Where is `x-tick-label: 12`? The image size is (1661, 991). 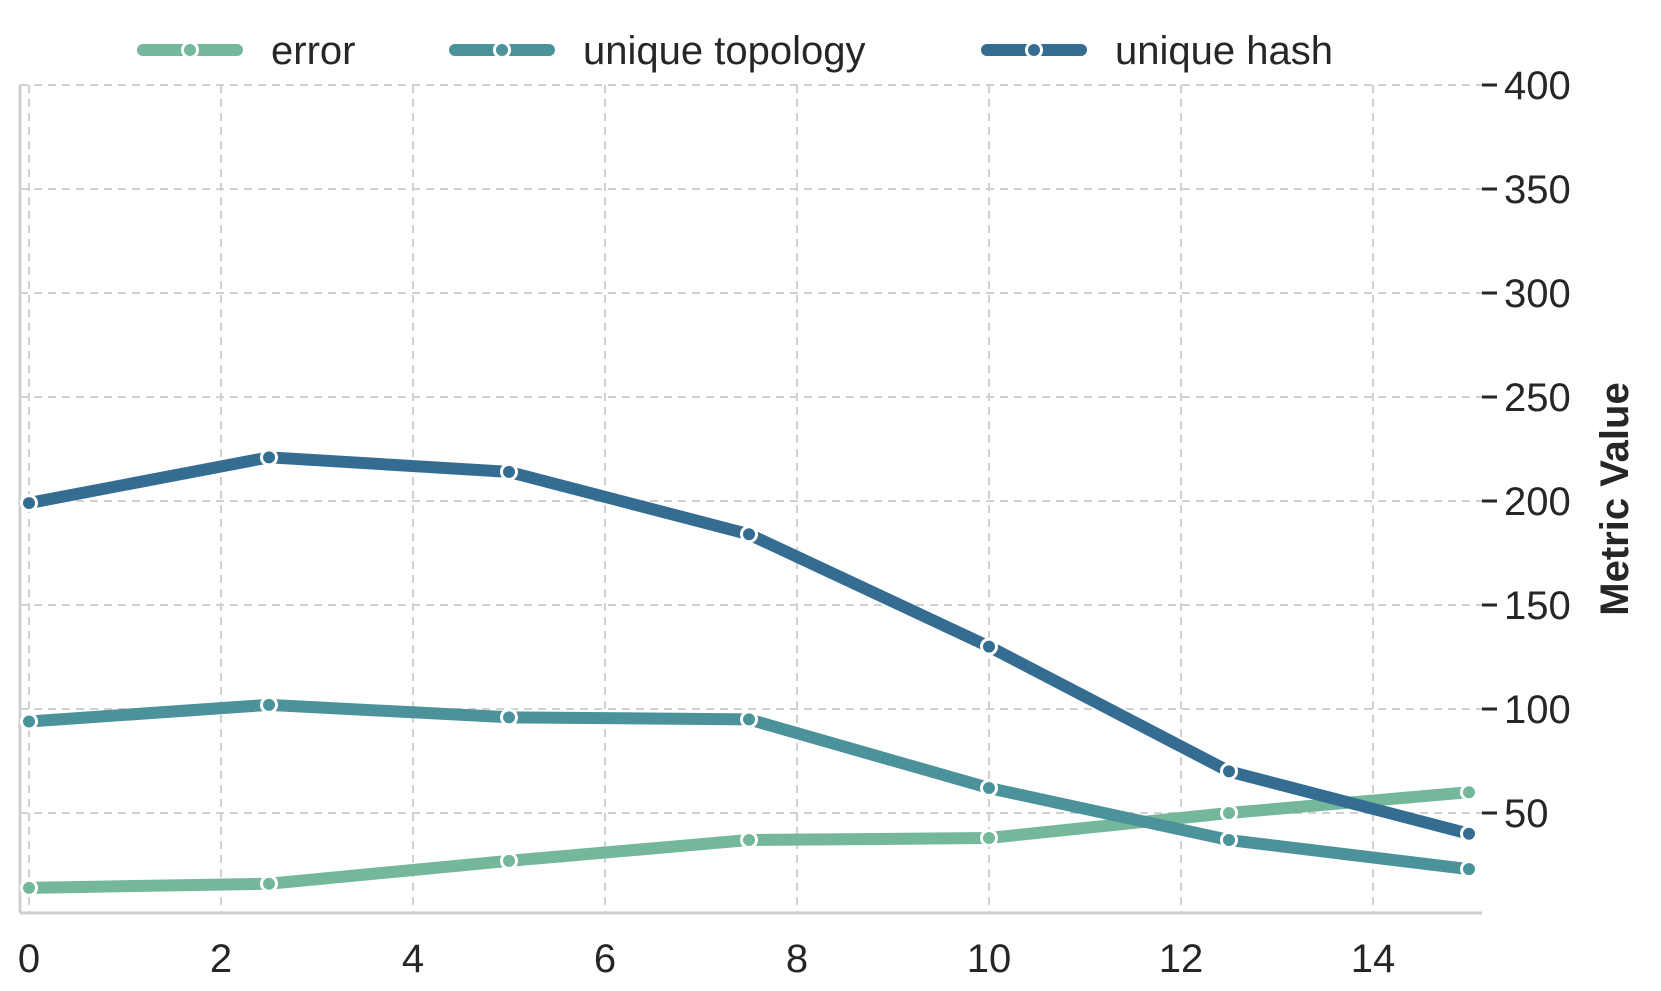 x-tick-label: 12 is located at coordinates (1181, 959).